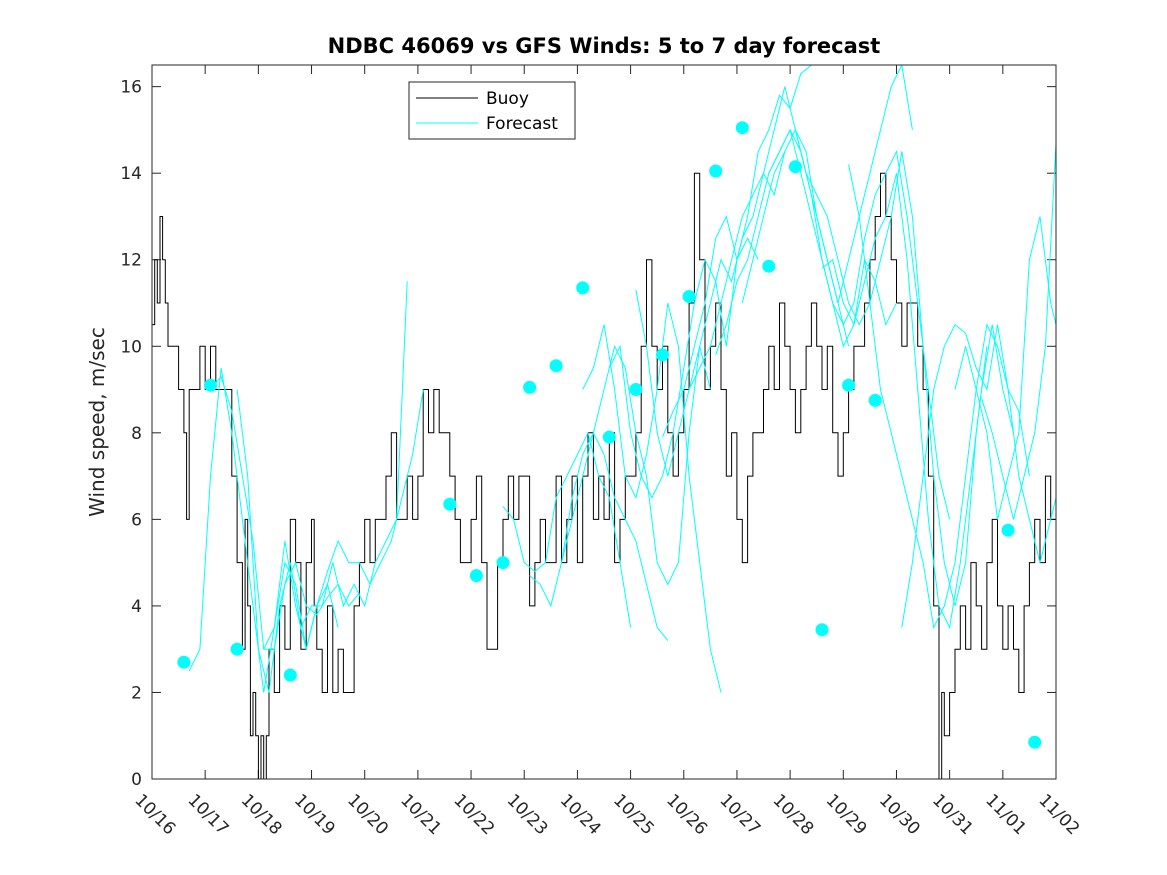  What do you see at coordinates (136, 520) in the screenshot?
I see `y-tick-label: 6` at bounding box center [136, 520].